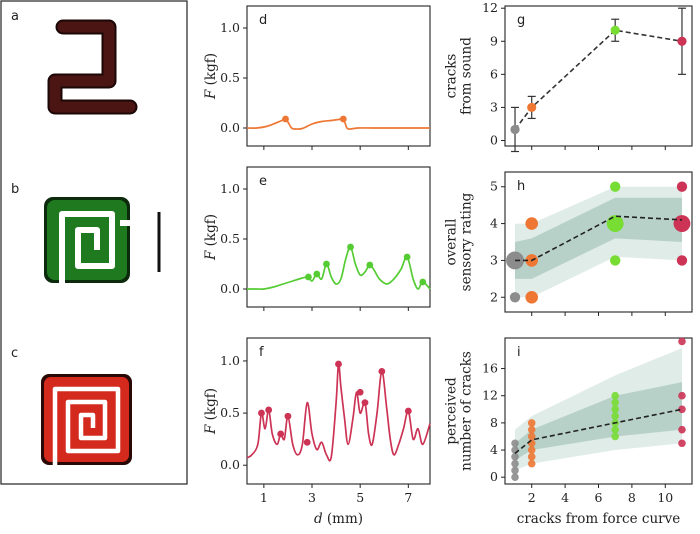 The width and height of the screenshot is (700, 534). I want to click on two-turn-serpentine-shape-icon, so click(92, 67).